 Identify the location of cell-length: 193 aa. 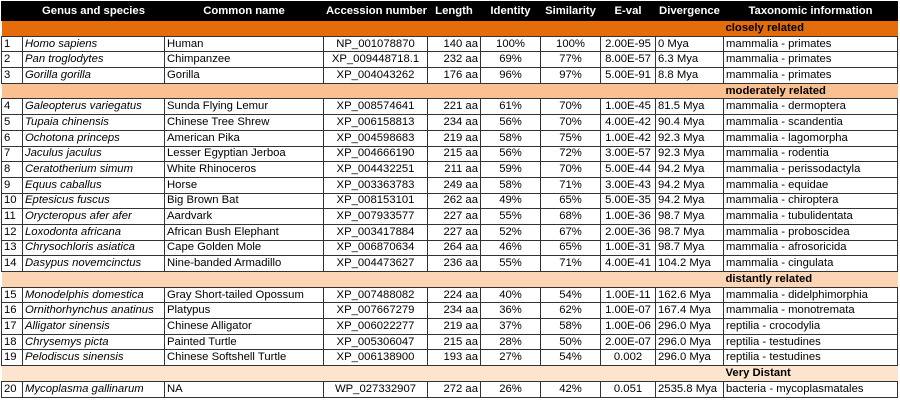
(454, 358).